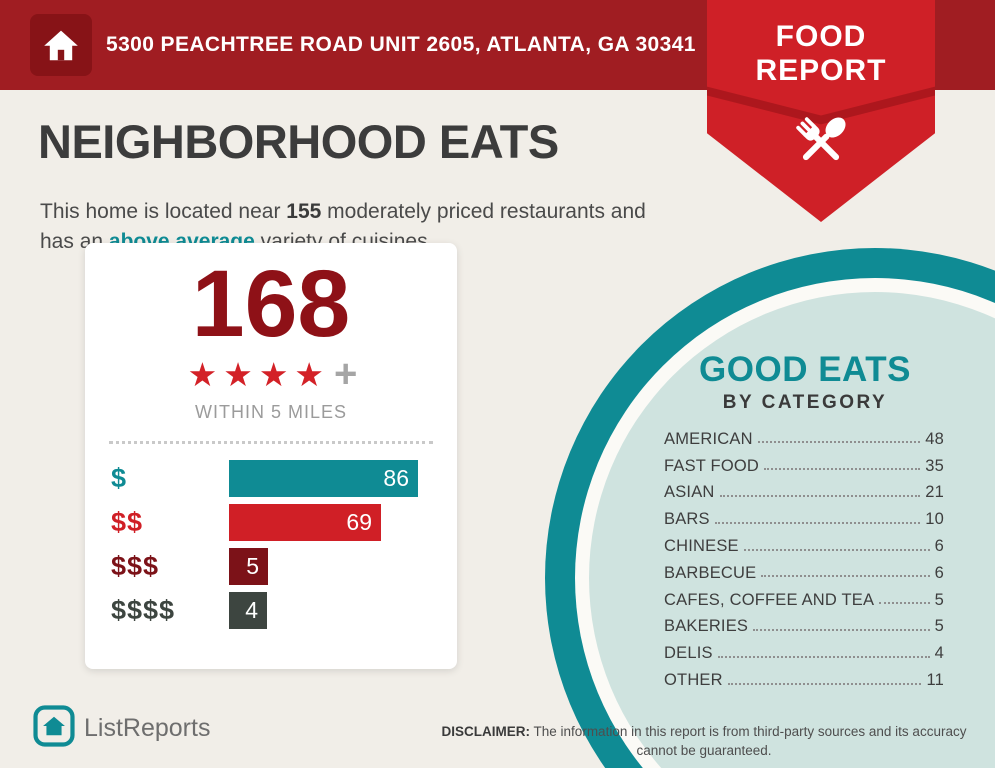  Describe the element at coordinates (934, 438) in the screenshot. I see `category-value: 48` at that location.